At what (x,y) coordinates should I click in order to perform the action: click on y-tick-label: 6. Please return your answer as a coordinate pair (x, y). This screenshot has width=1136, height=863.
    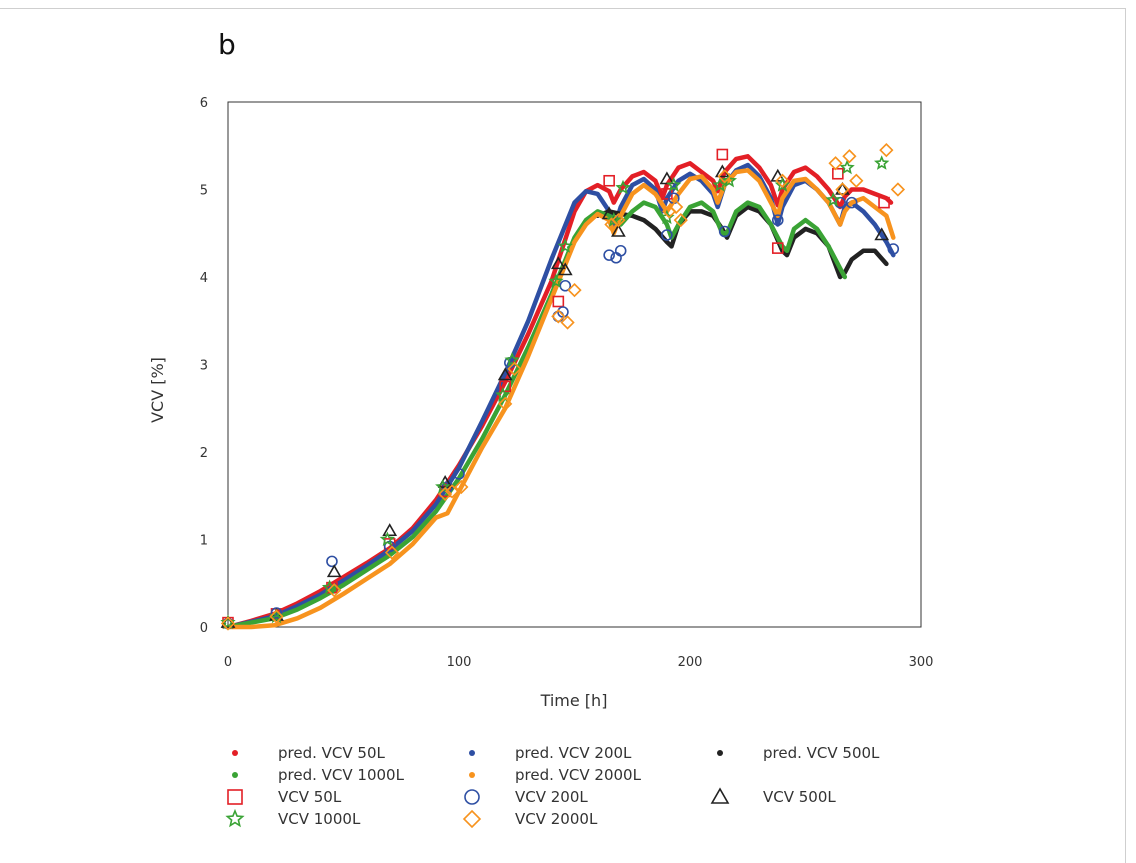
    Looking at the image, I should click on (204, 103).